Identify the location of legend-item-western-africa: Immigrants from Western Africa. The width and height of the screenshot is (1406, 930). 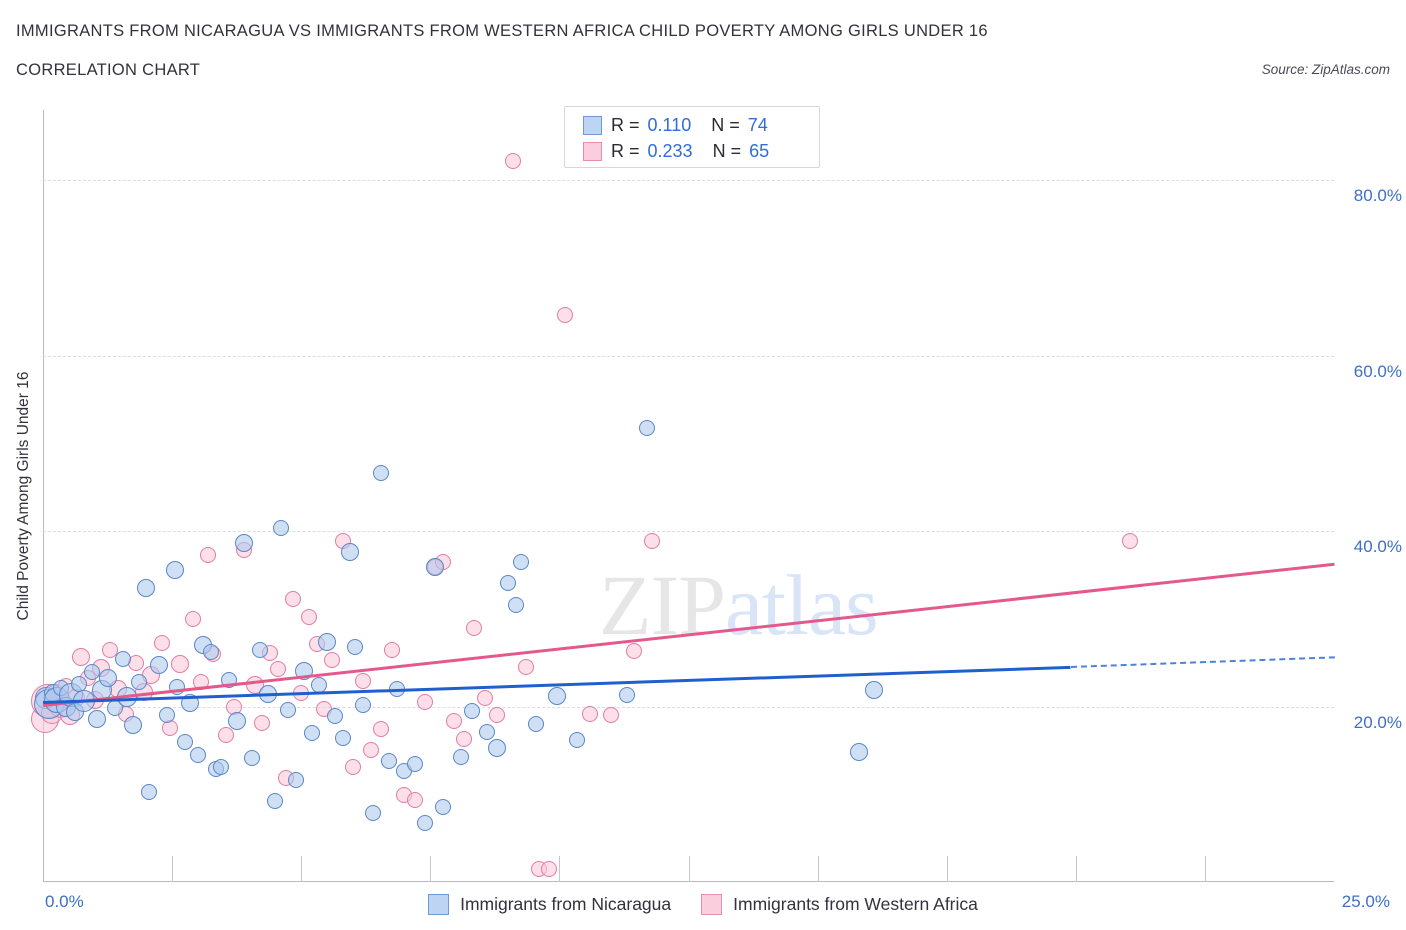
(839, 904).